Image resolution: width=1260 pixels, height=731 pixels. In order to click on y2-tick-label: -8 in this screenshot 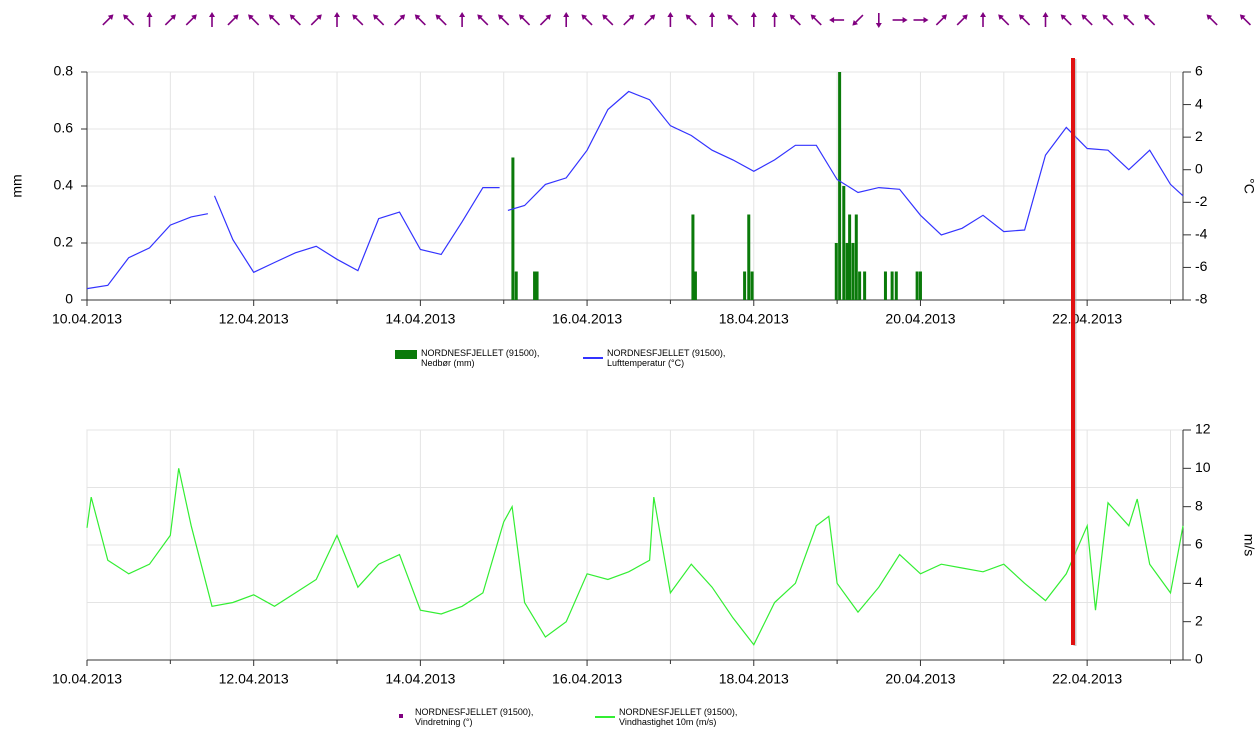, I will do `click(1201, 299)`.